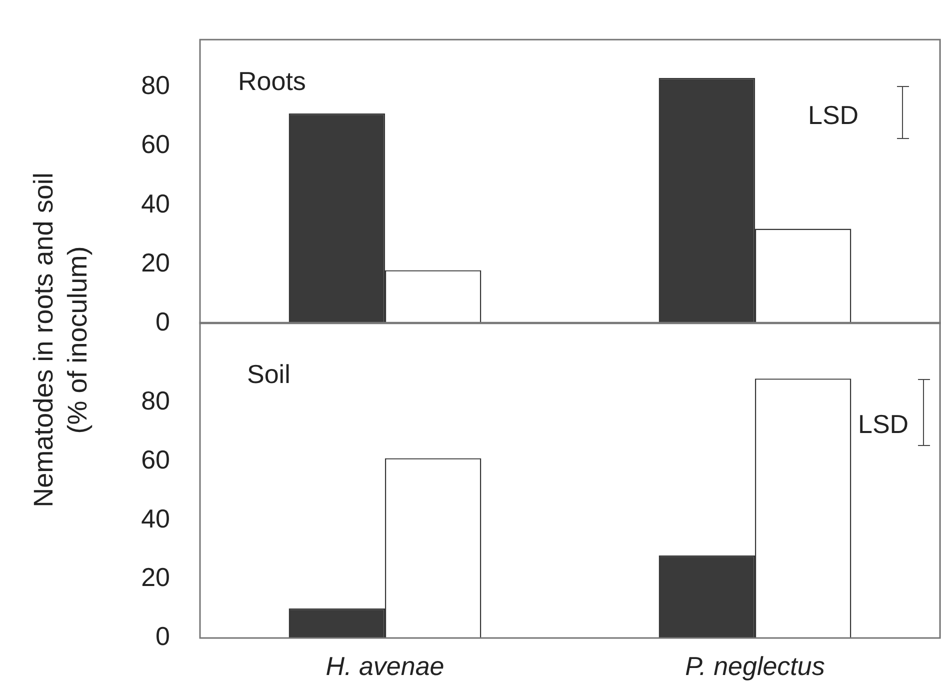 This screenshot has height=694, width=941. What do you see at coordinates (268, 374) in the screenshot?
I see `annotation: Soil` at bounding box center [268, 374].